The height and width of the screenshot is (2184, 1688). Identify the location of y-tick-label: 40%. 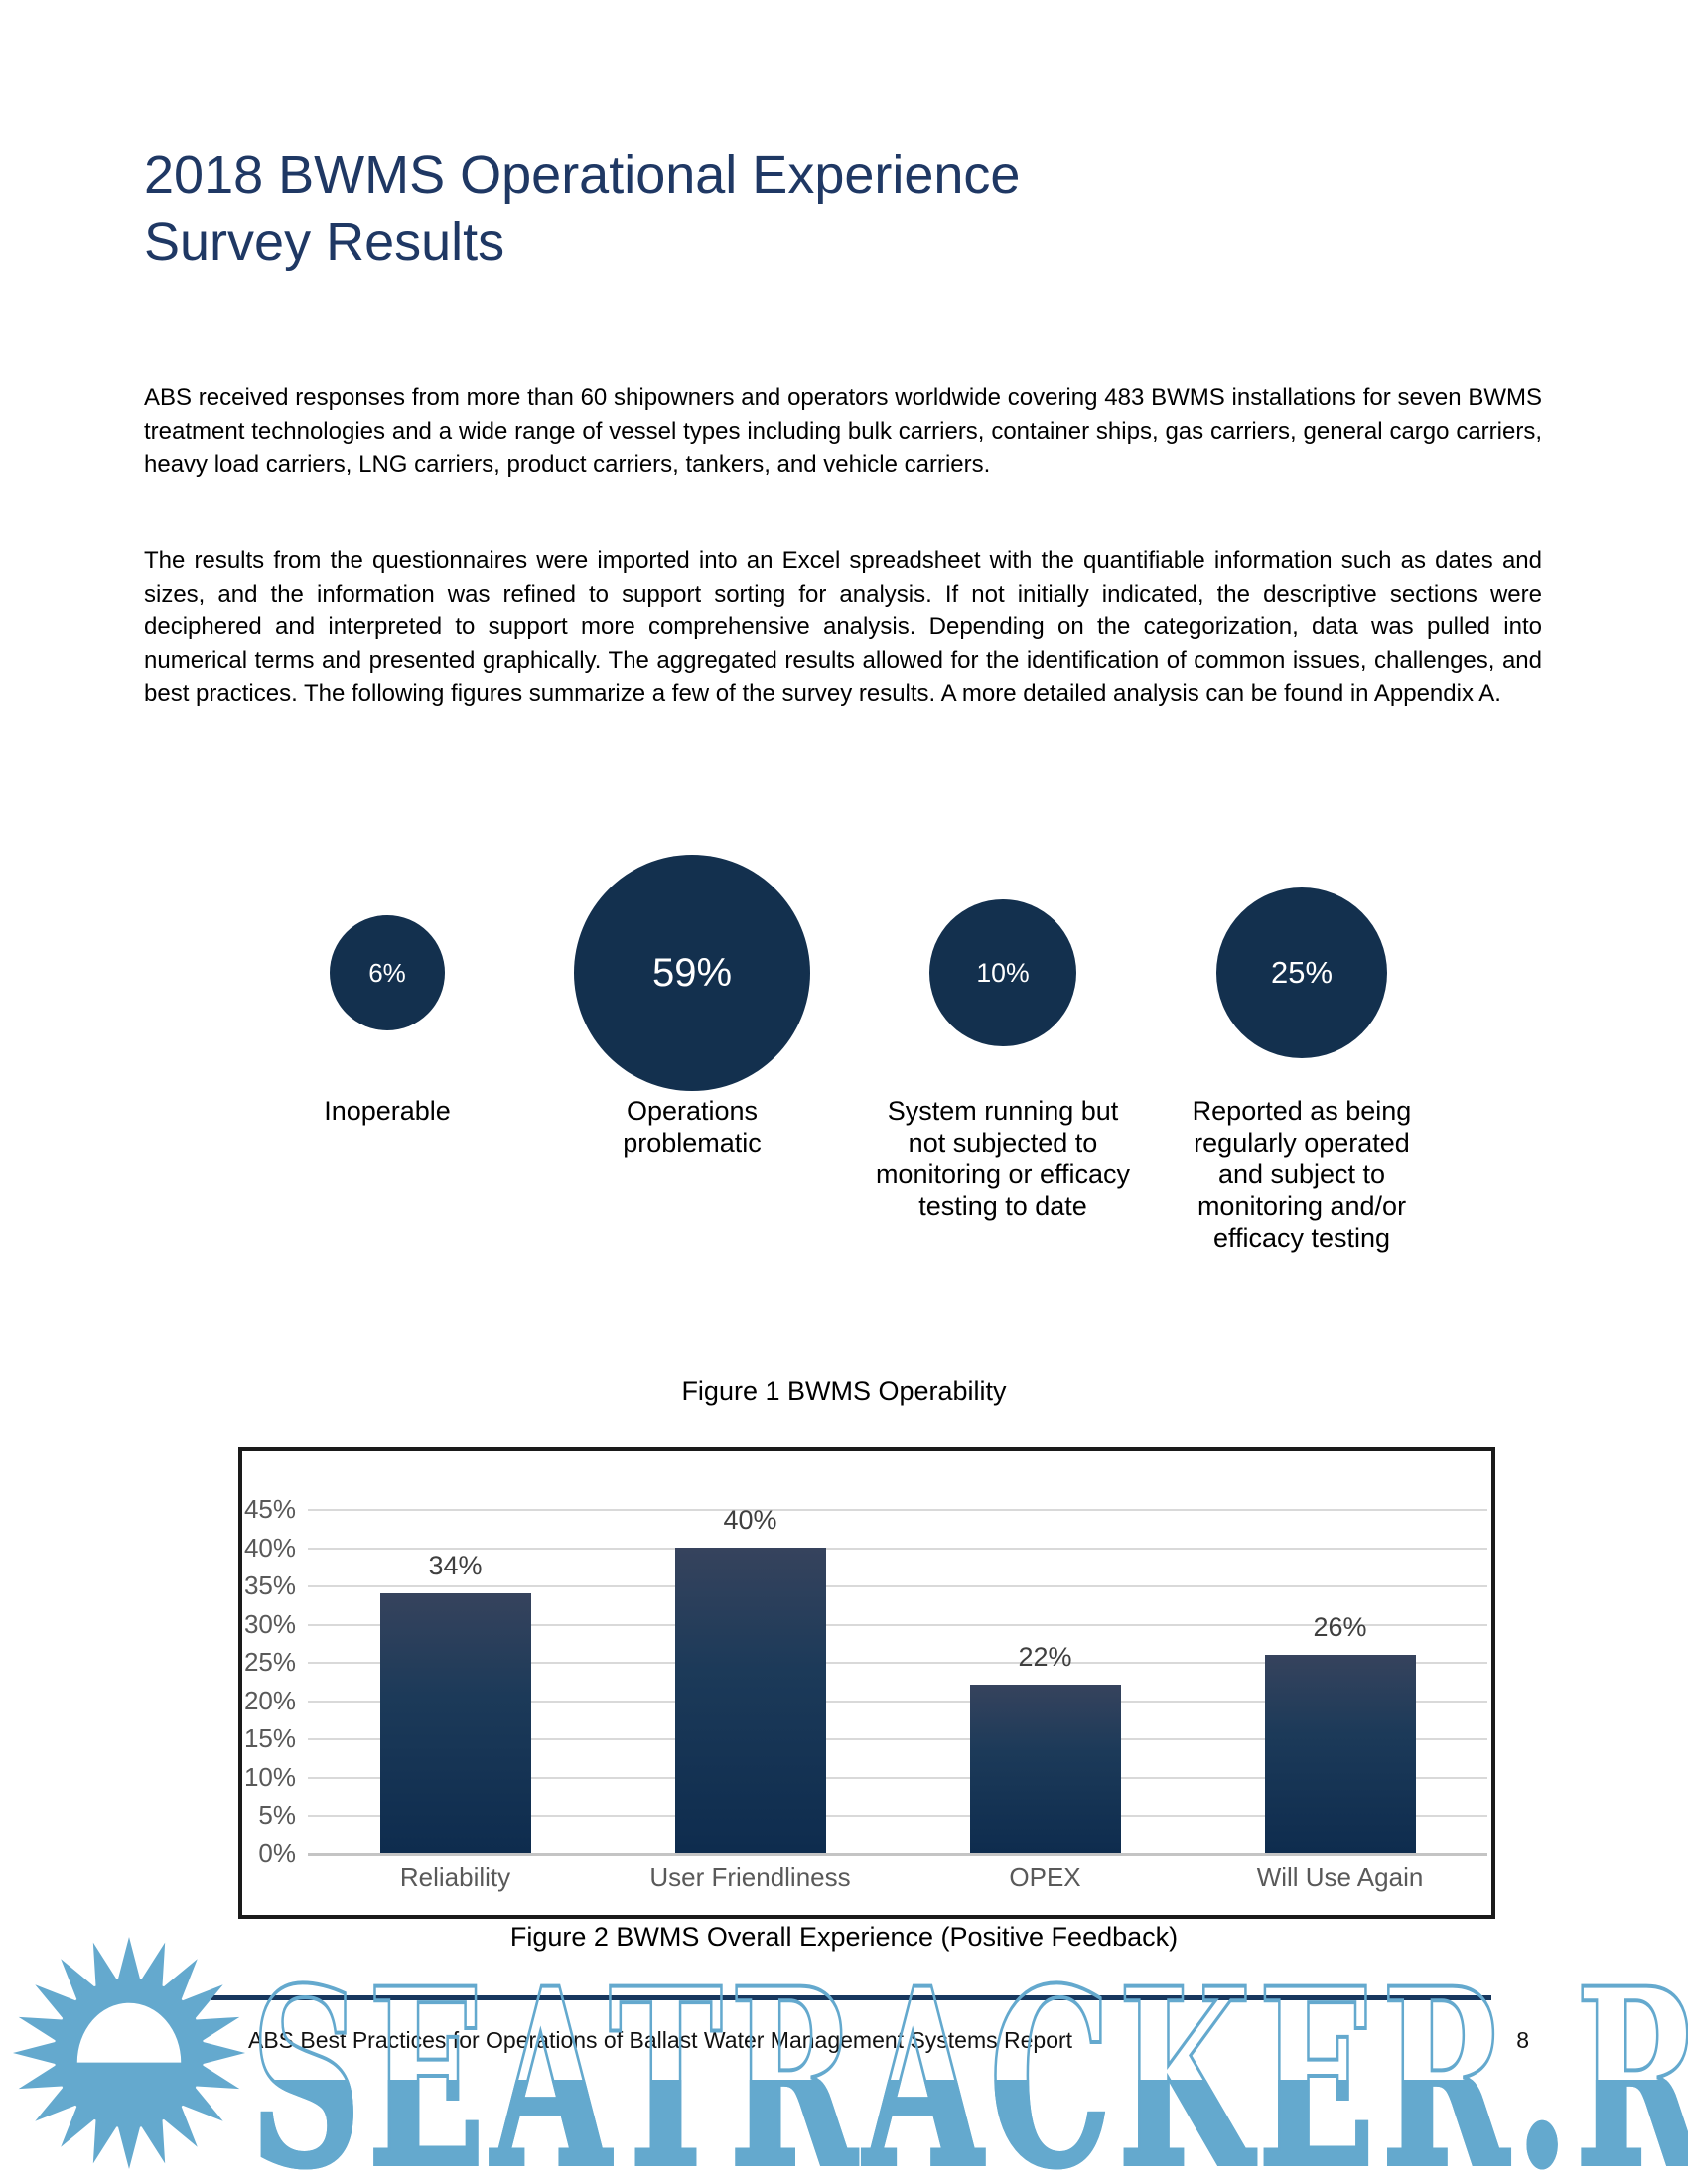
(269, 1547).